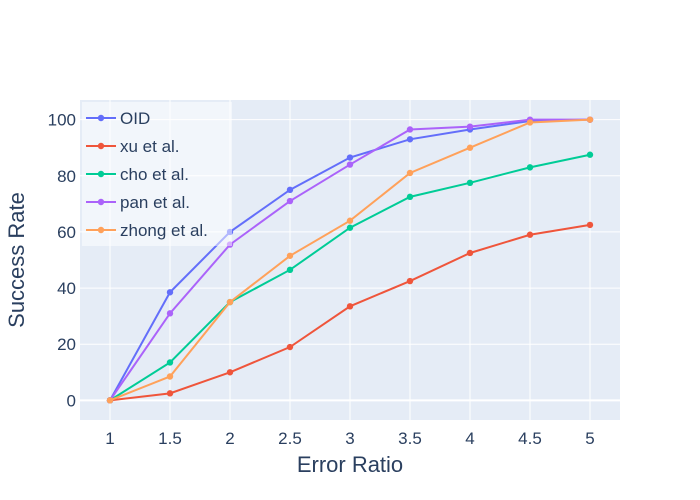 The image size is (700, 500). I want to click on legend-item: pan et al., so click(138, 202).